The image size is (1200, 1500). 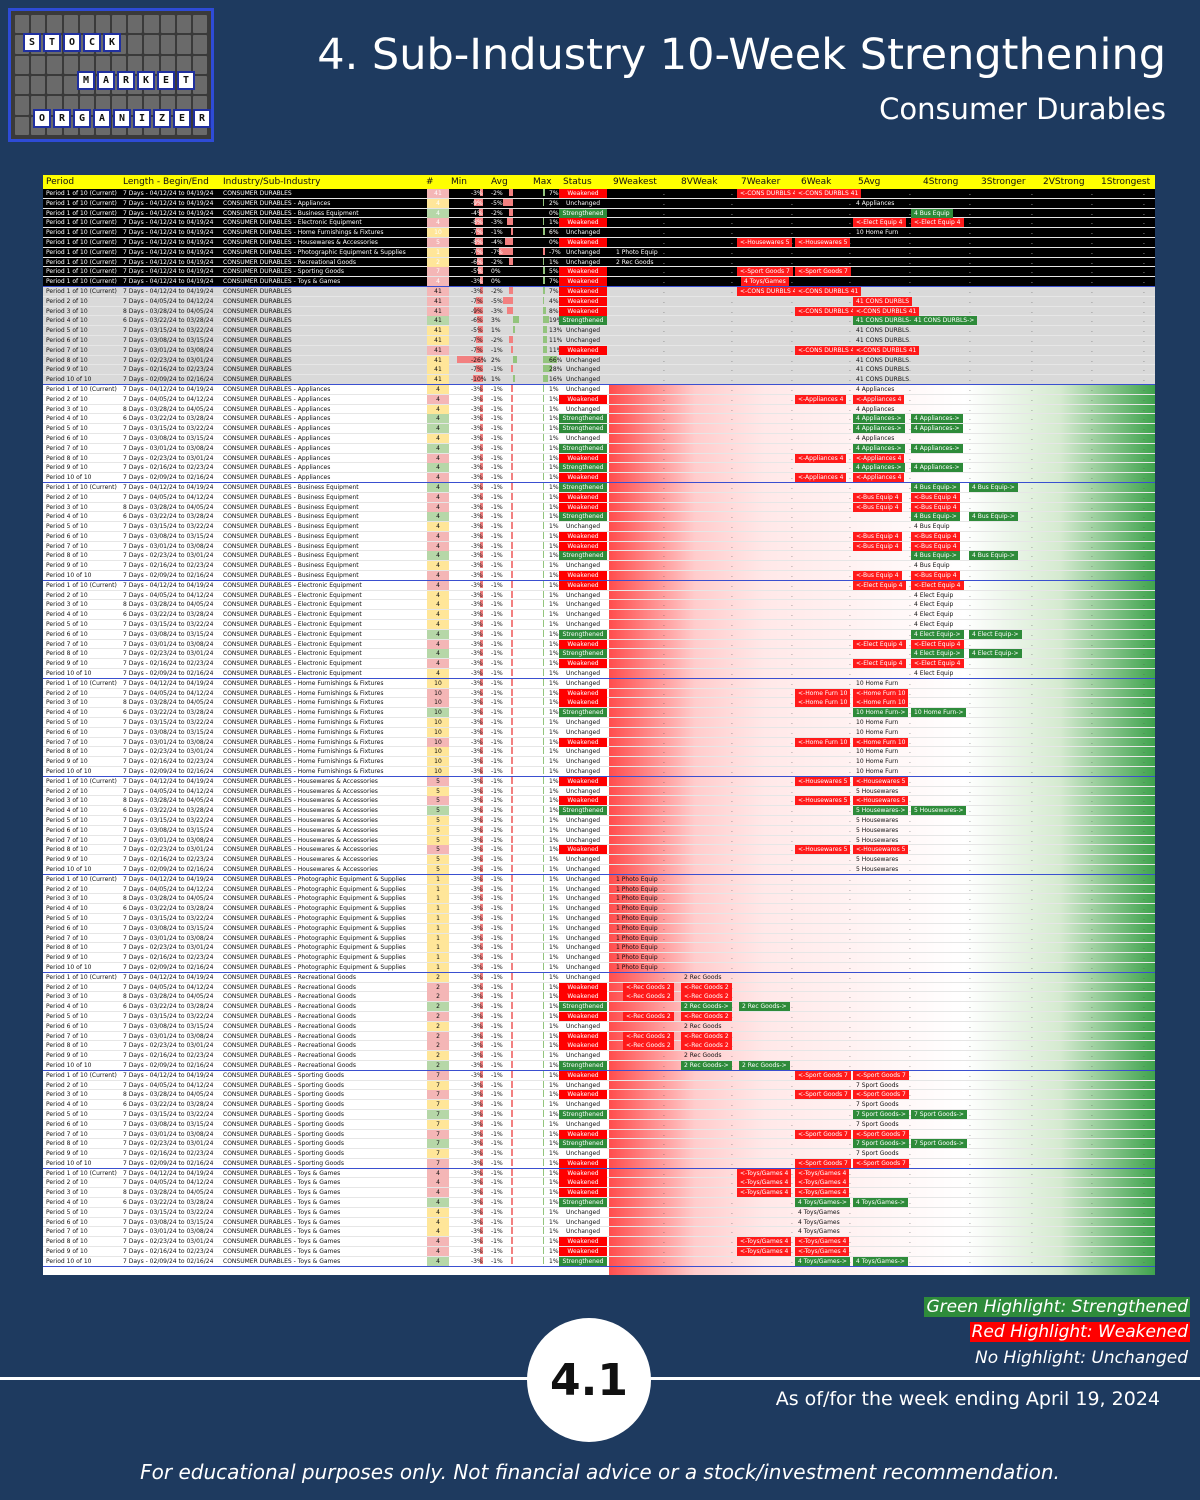 What do you see at coordinates (546, 379) in the screenshot?
I see `max-bar` at bounding box center [546, 379].